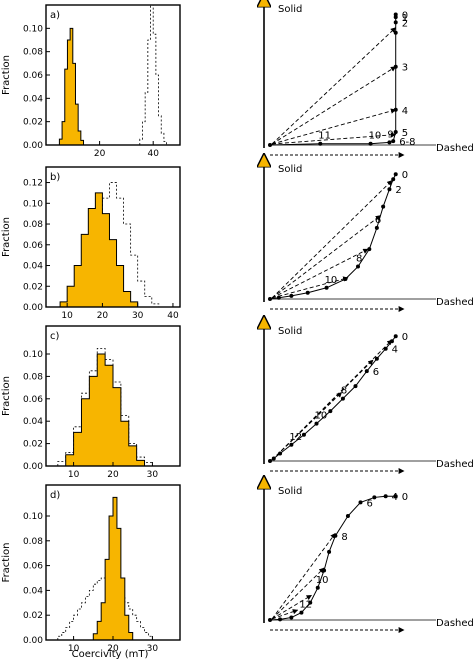 The width and height of the screenshot is (476, 663). Describe the element at coordinates (398, 190) in the screenshot. I see `step-label: 2` at that location.